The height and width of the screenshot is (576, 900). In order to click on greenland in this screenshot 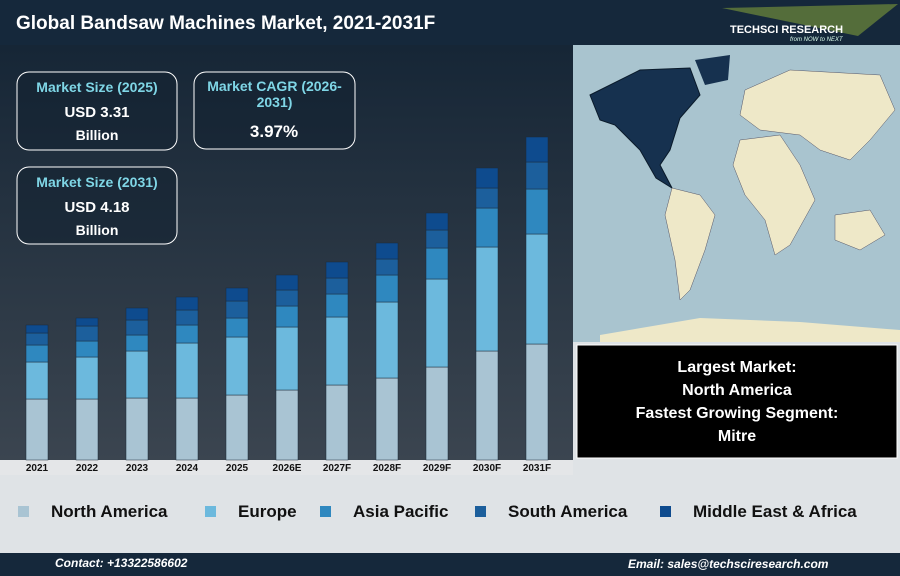, I will do `click(712, 70)`.